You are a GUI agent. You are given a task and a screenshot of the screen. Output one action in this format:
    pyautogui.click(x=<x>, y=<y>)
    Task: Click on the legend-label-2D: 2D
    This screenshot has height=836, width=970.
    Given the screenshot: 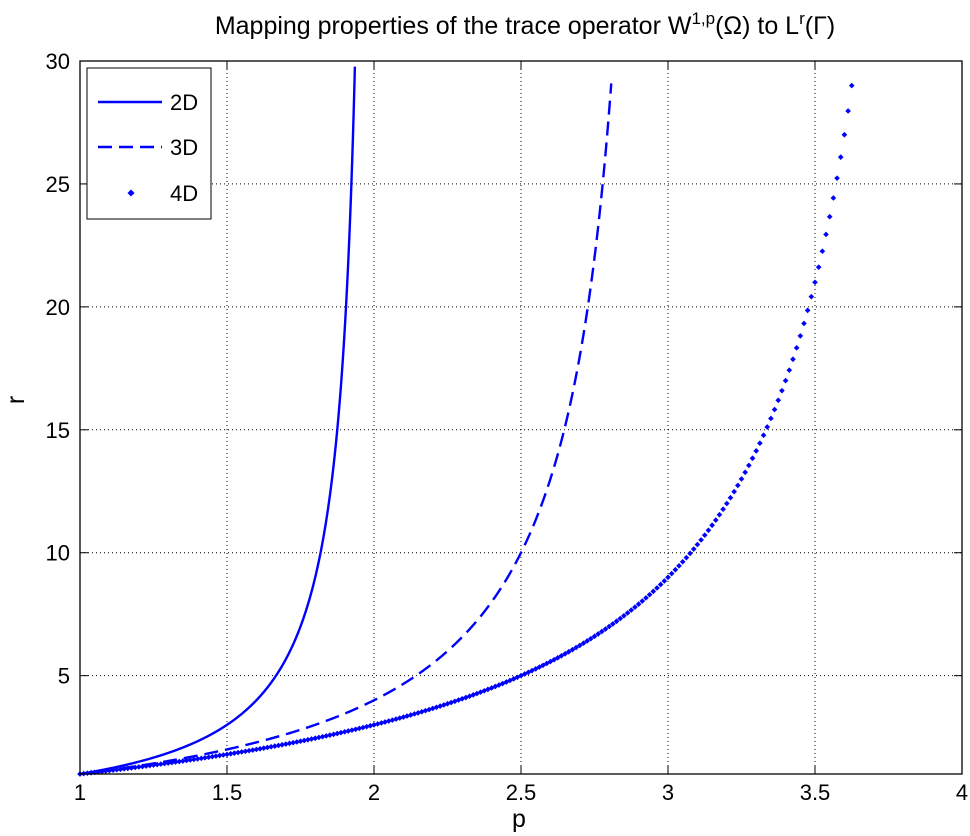 What is the action you would take?
    pyautogui.click(x=184, y=102)
    